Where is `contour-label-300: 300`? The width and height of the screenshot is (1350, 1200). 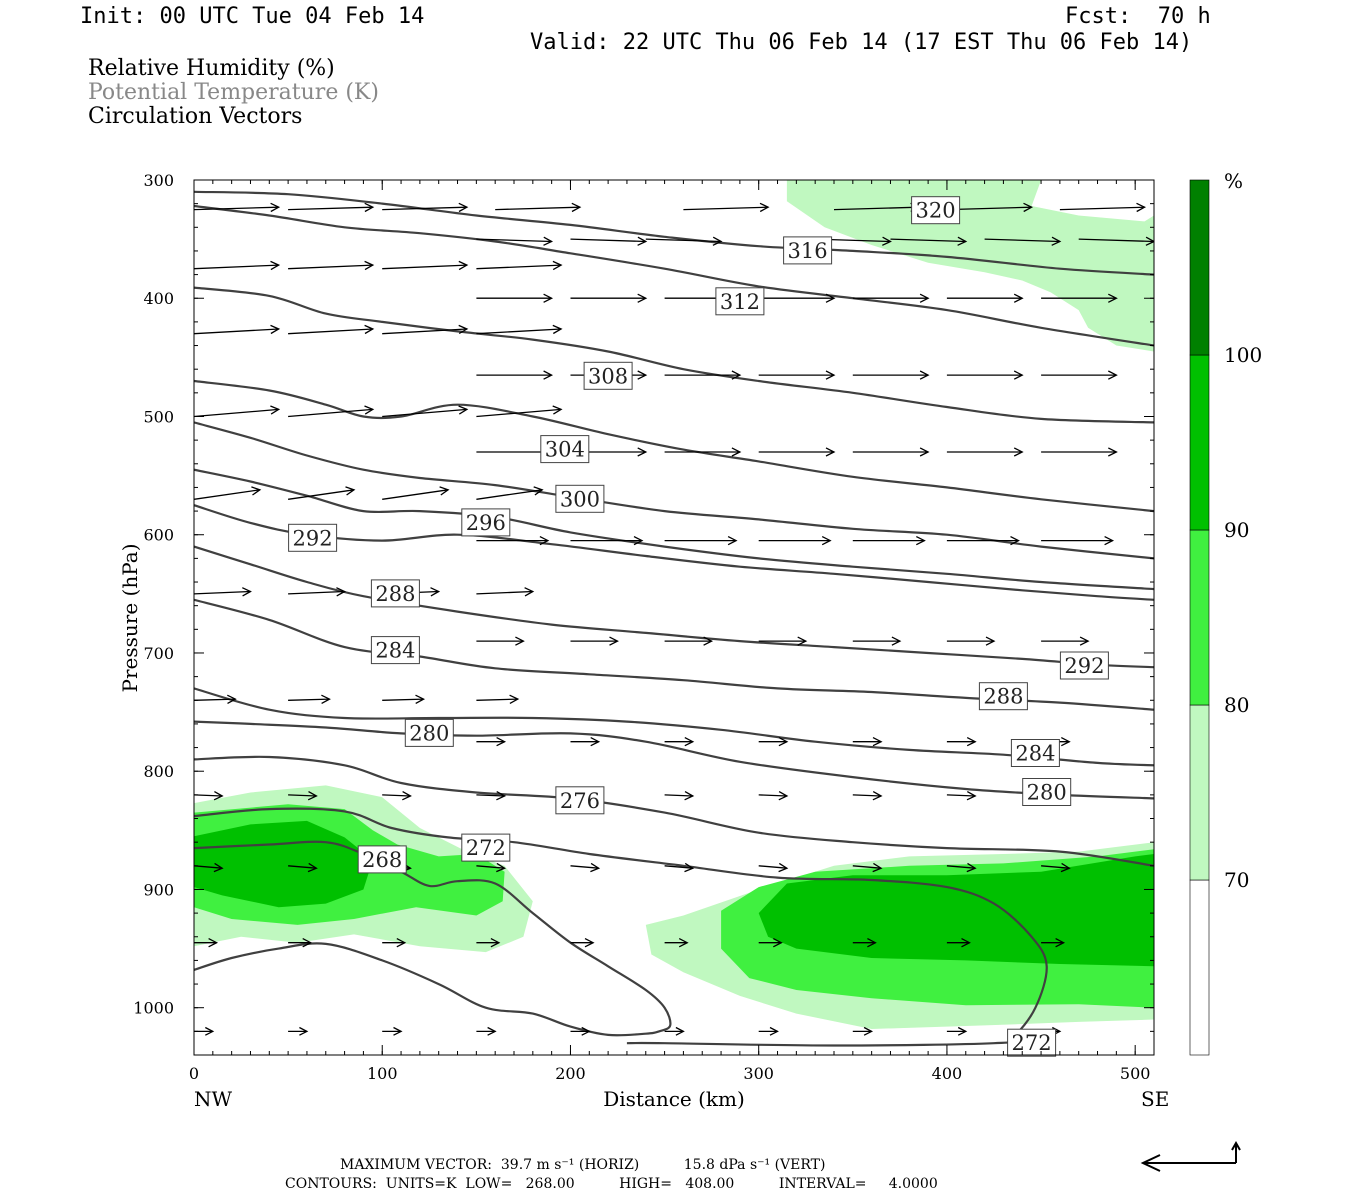 contour-label-300: 300 is located at coordinates (580, 499).